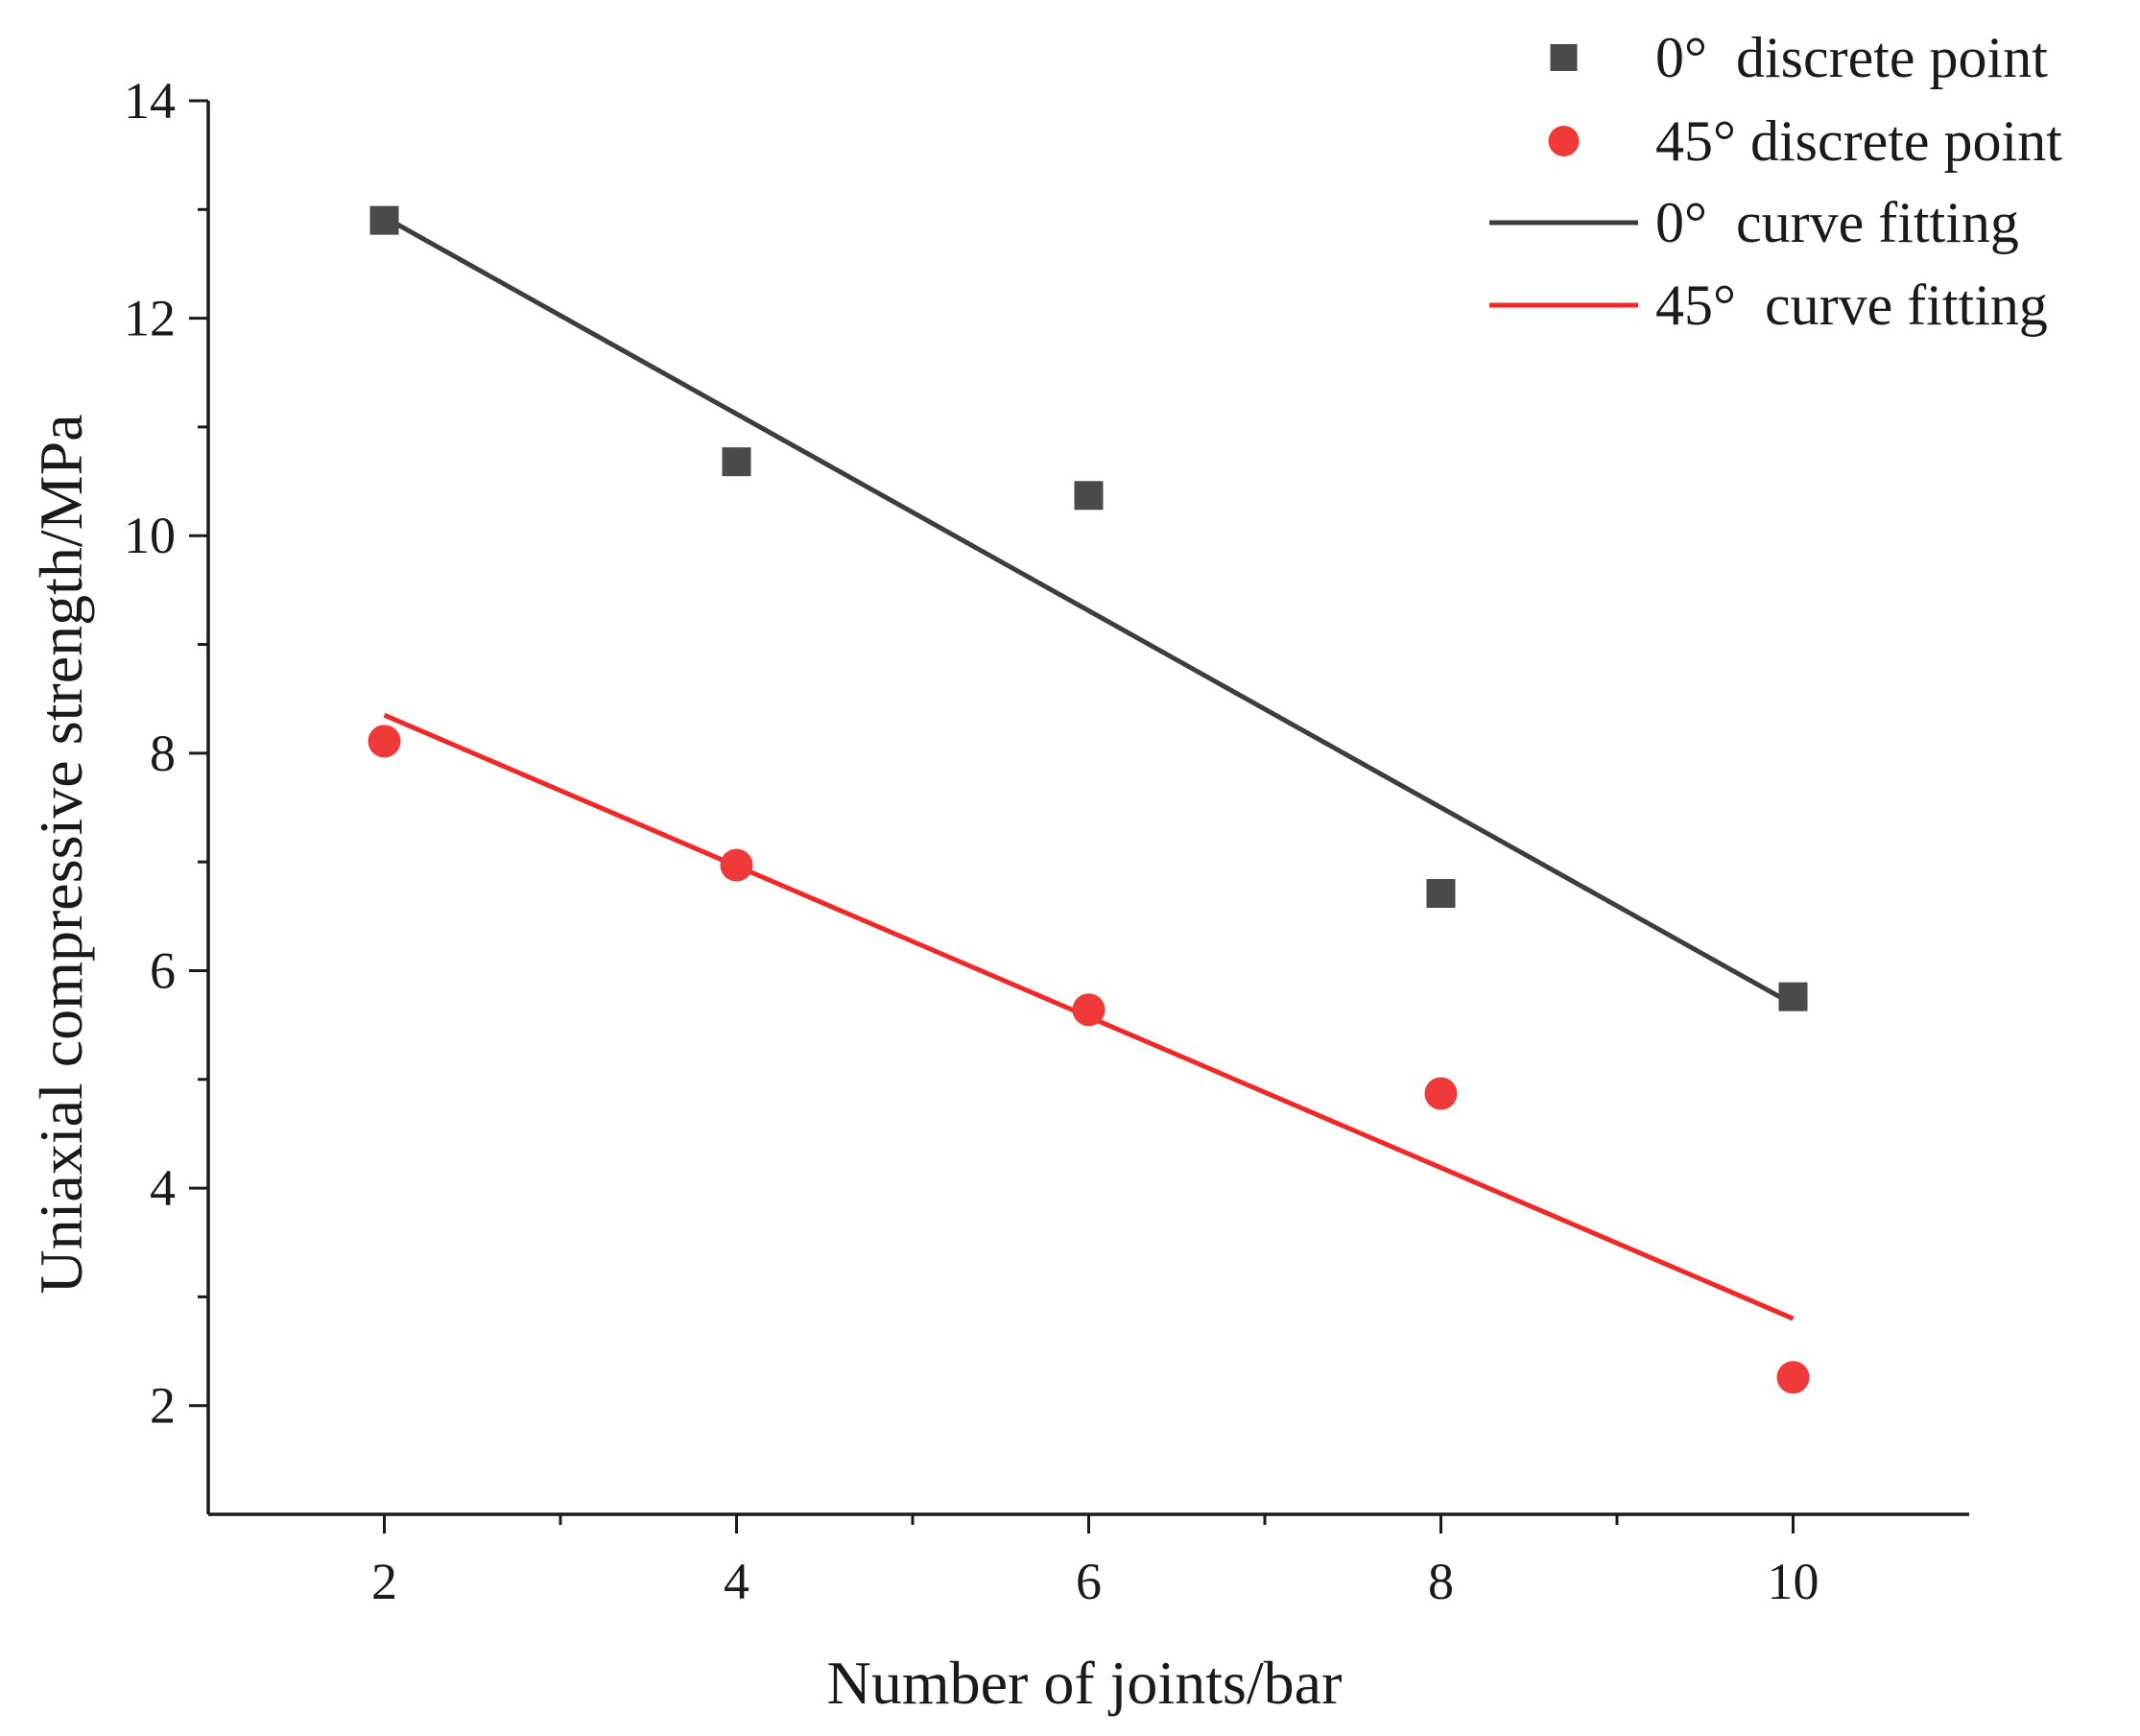 The height and width of the screenshot is (1736, 2140). What do you see at coordinates (1564, 57) in the screenshot?
I see `legend-square-swatch` at bounding box center [1564, 57].